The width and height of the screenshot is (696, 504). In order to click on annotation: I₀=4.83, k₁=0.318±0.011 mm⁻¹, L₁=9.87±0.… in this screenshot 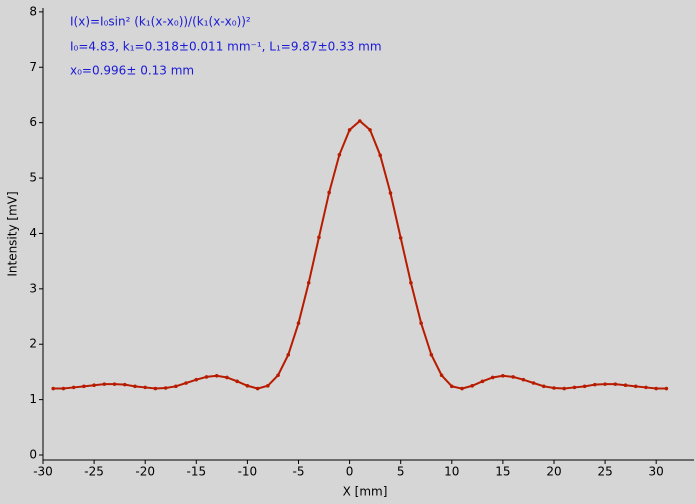, I will do `click(226, 47)`.